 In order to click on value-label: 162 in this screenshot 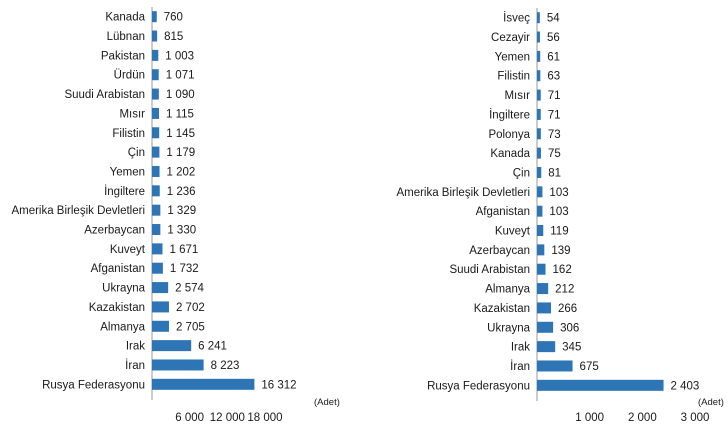, I will do `click(562, 270)`.